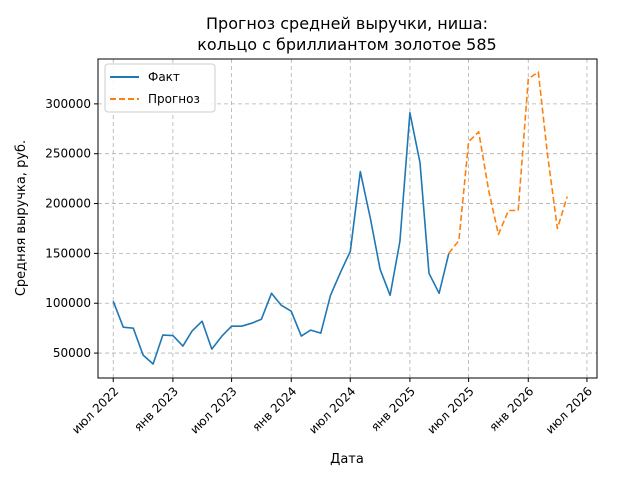  What do you see at coordinates (346, 44) in the screenshot?
I see `chart-title-line-2: кольцо с бриллиантом золотое 585` at bounding box center [346, 44].